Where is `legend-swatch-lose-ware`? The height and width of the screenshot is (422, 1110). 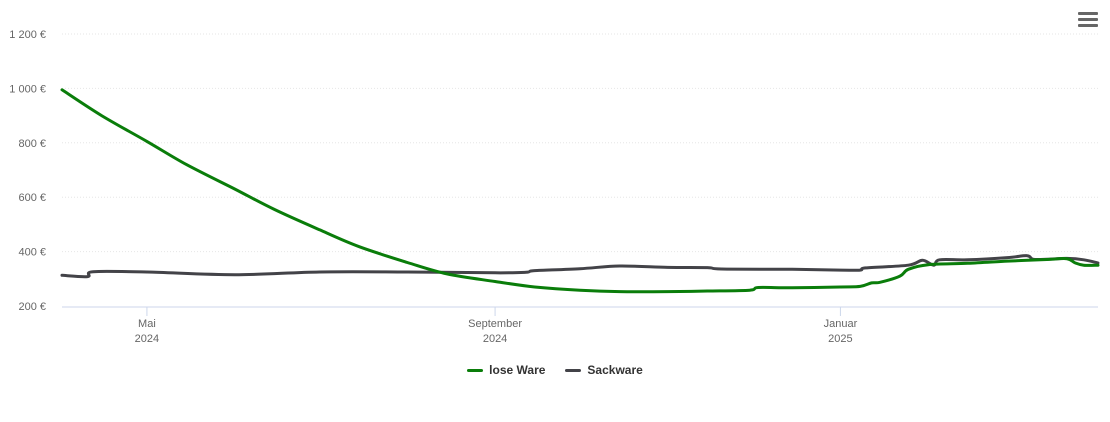 legend-swatch-lose-ware is located at coordinates (475, 370).